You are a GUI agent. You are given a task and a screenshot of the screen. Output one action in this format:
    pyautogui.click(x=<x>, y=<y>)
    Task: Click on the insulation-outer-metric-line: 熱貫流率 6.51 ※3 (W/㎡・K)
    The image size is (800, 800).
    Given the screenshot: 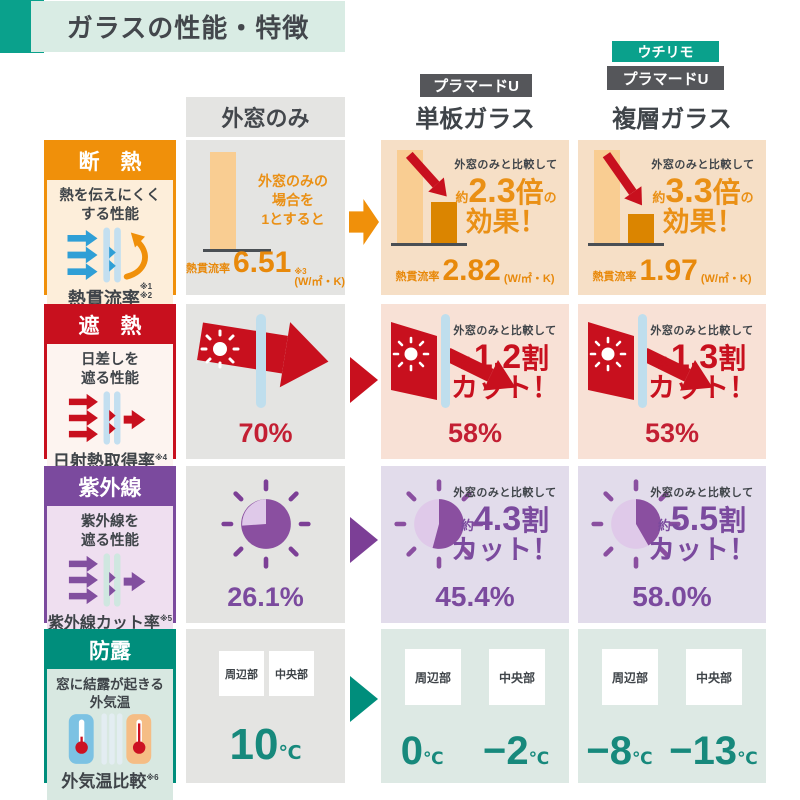 What is the action you would take?
    pyautogui.click(x=265, y=266)
    